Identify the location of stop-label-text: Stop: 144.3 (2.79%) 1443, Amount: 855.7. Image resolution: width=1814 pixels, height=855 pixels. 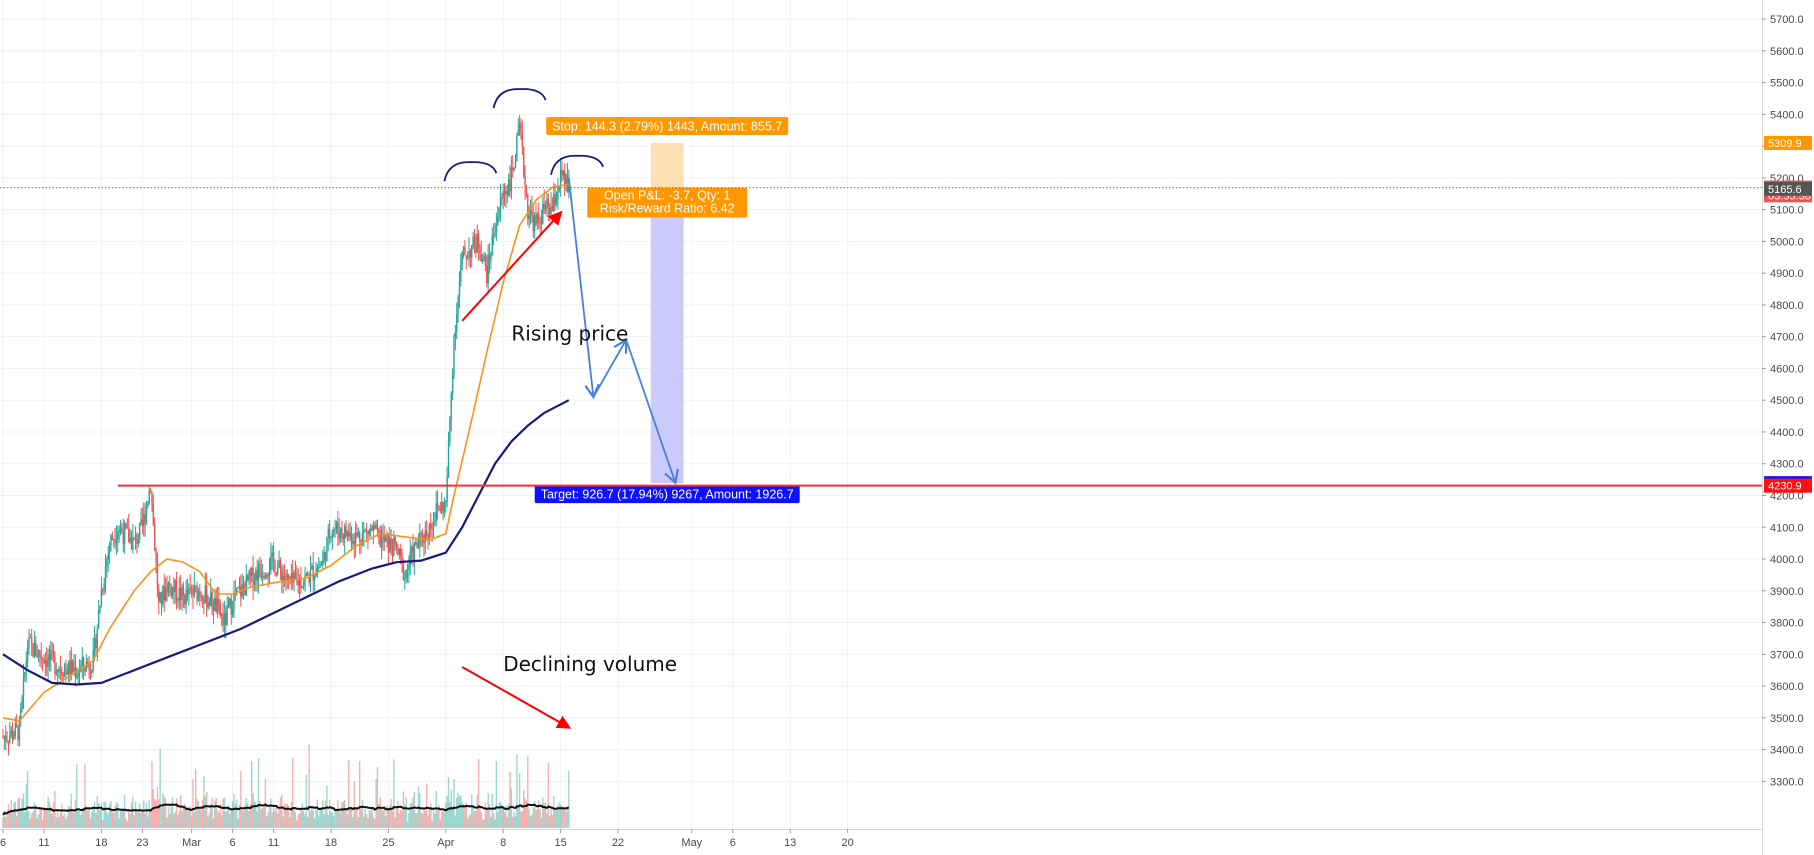
(667, 126).